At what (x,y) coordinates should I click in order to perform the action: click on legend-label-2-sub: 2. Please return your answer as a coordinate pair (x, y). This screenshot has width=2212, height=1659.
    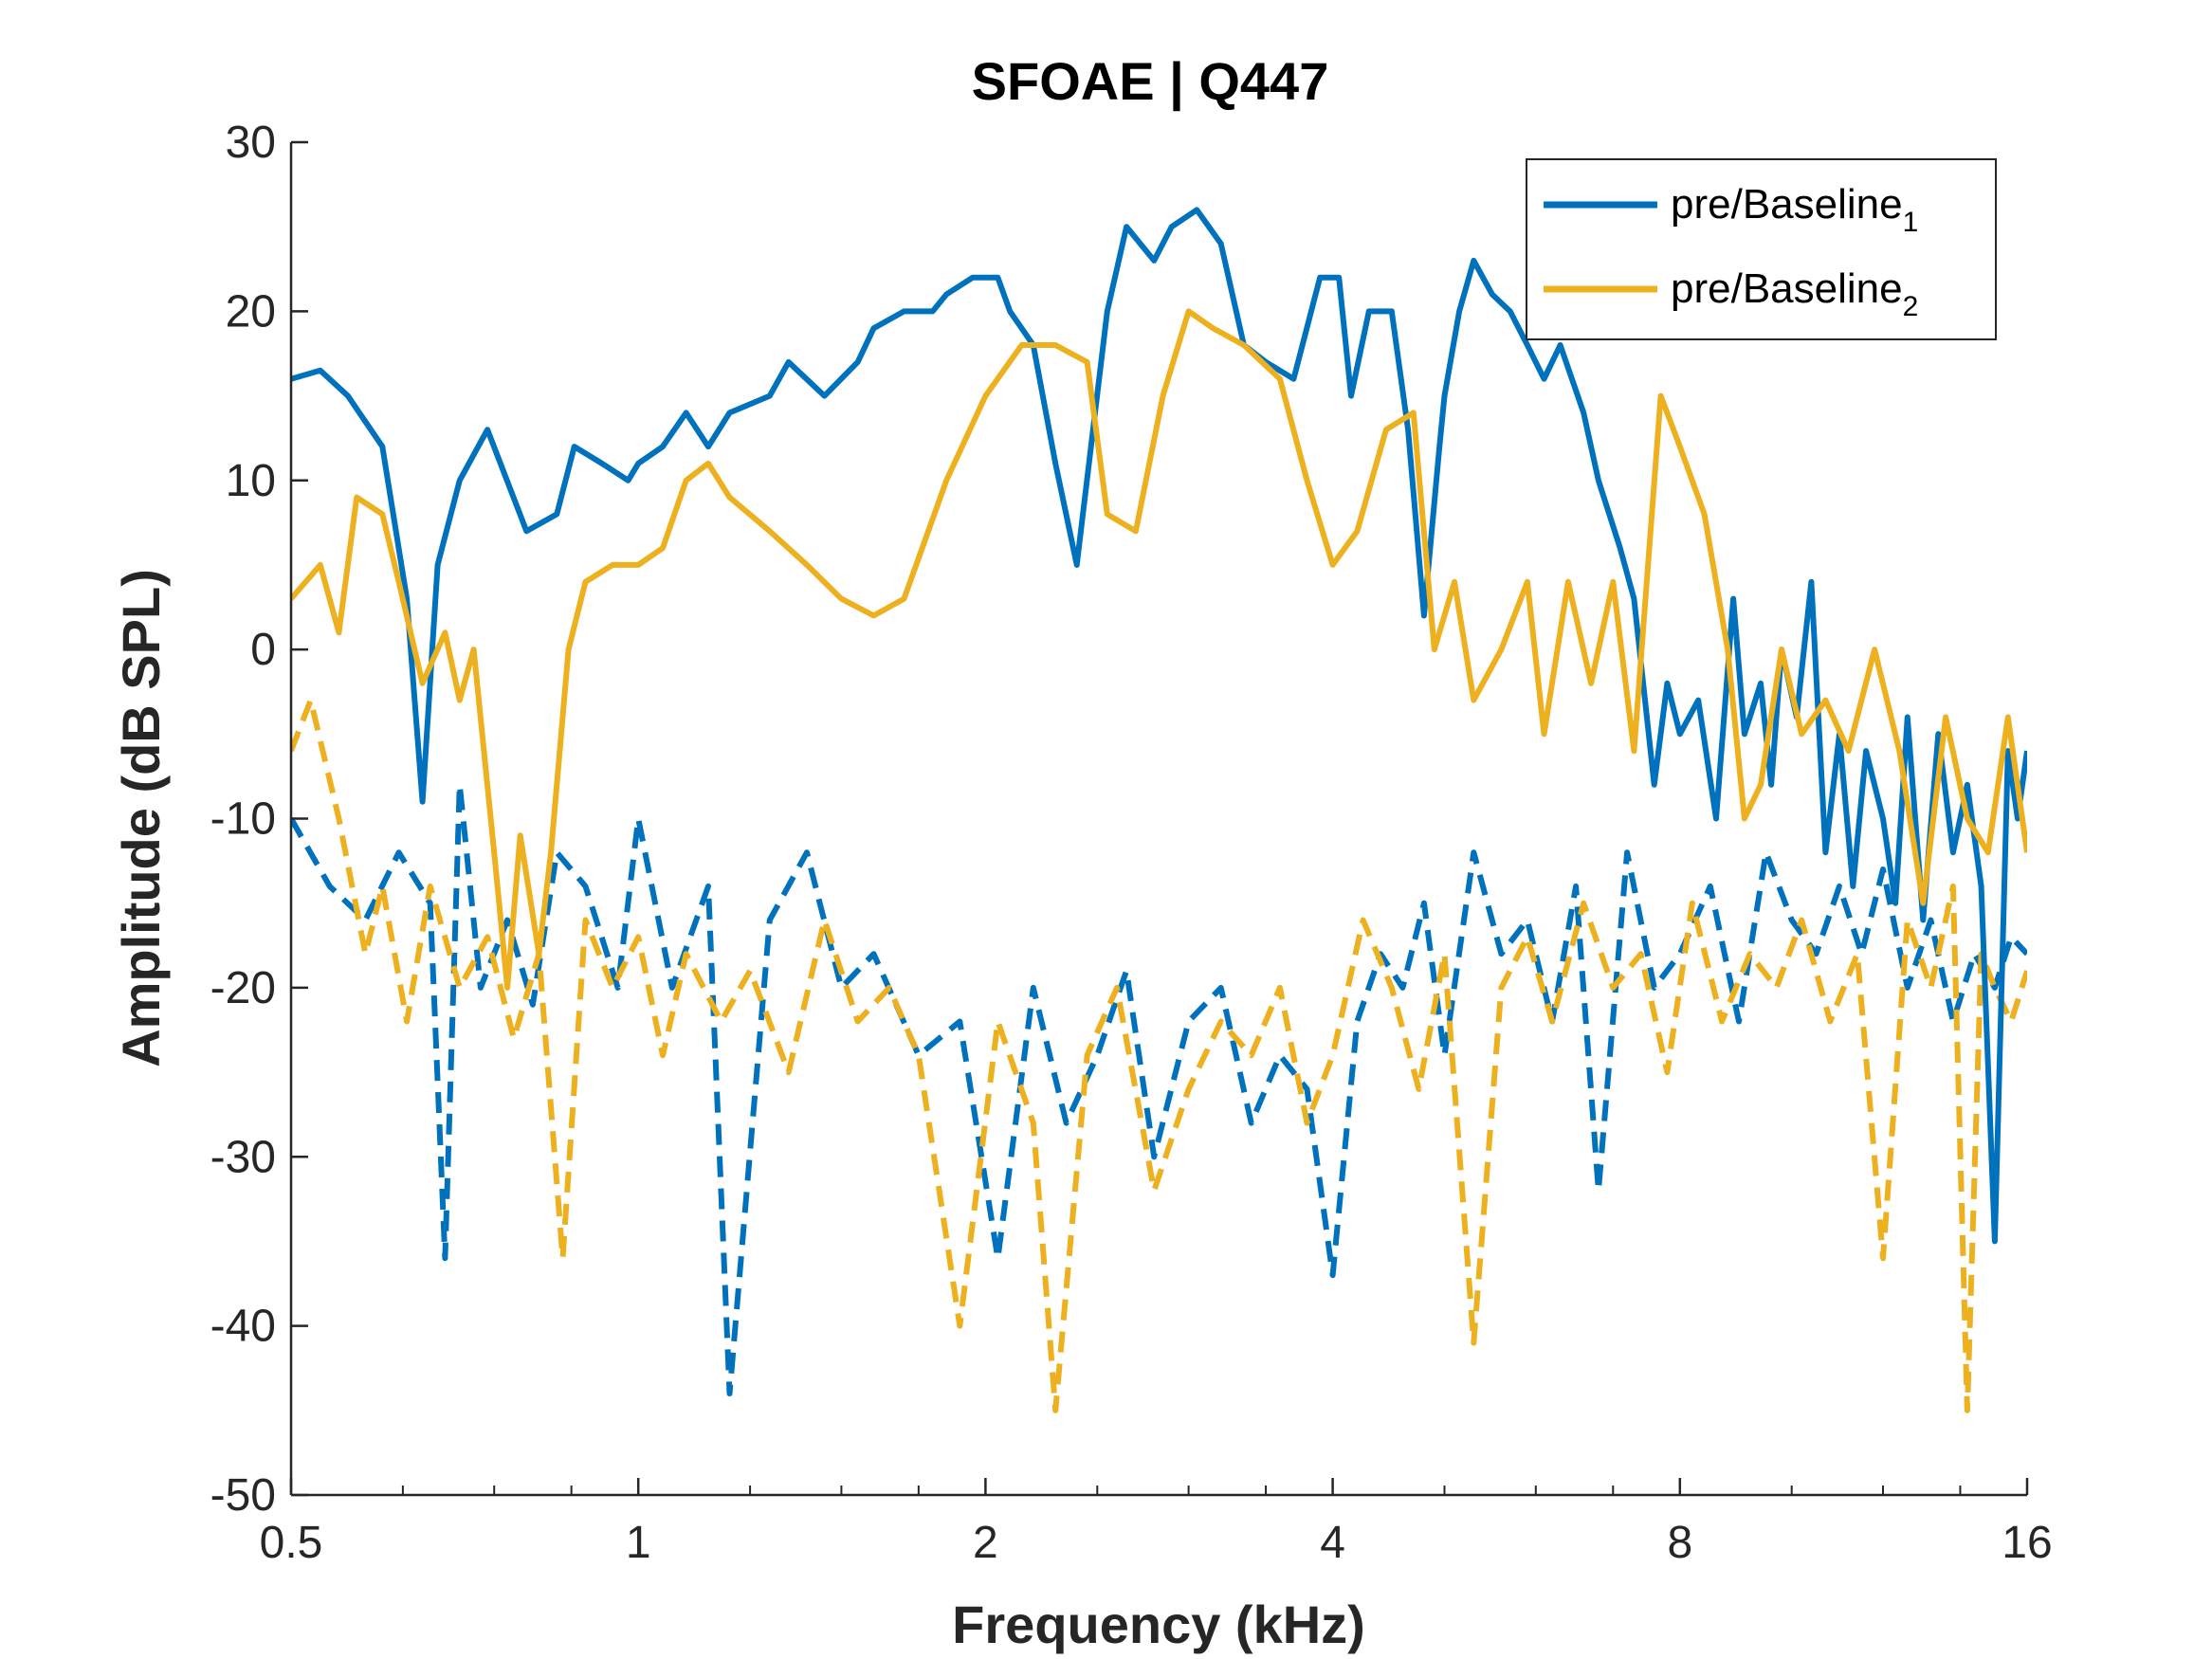
    Looking at the image, I should click on (1911, 306).